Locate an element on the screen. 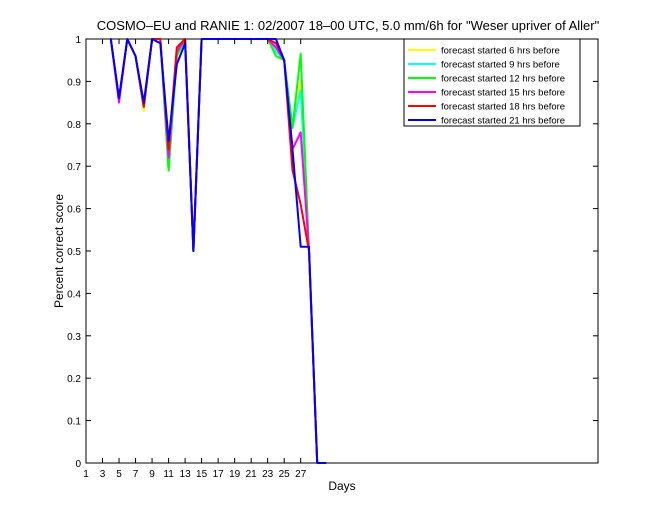  y-tick-label: 0.2 is located at coordinates (74, 379).